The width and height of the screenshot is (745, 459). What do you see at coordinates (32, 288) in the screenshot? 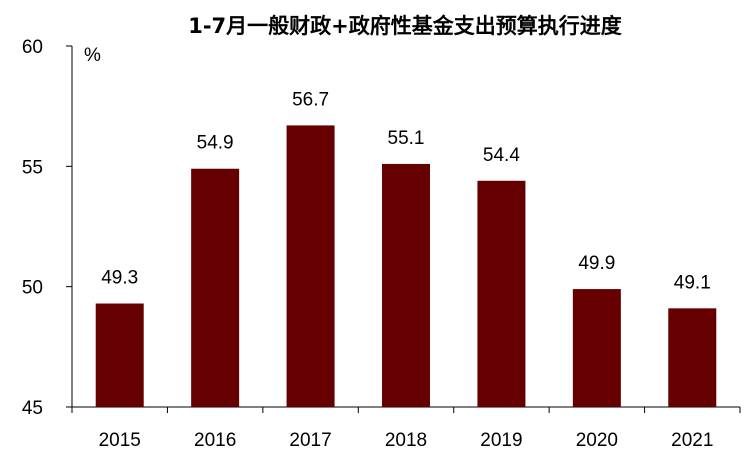
I see `y-tick-label: 50` at bounding box center [32, 288].